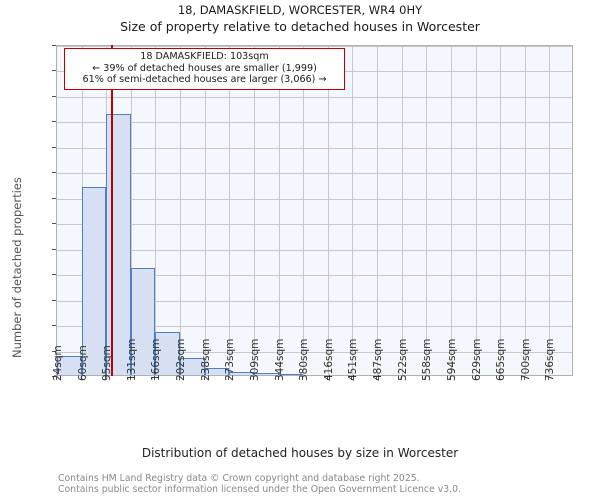 Image resolution: width=600 pixels, height=500 pixels. I want to click on x-axis-tick-label: 131sqm, so click(131, 359).